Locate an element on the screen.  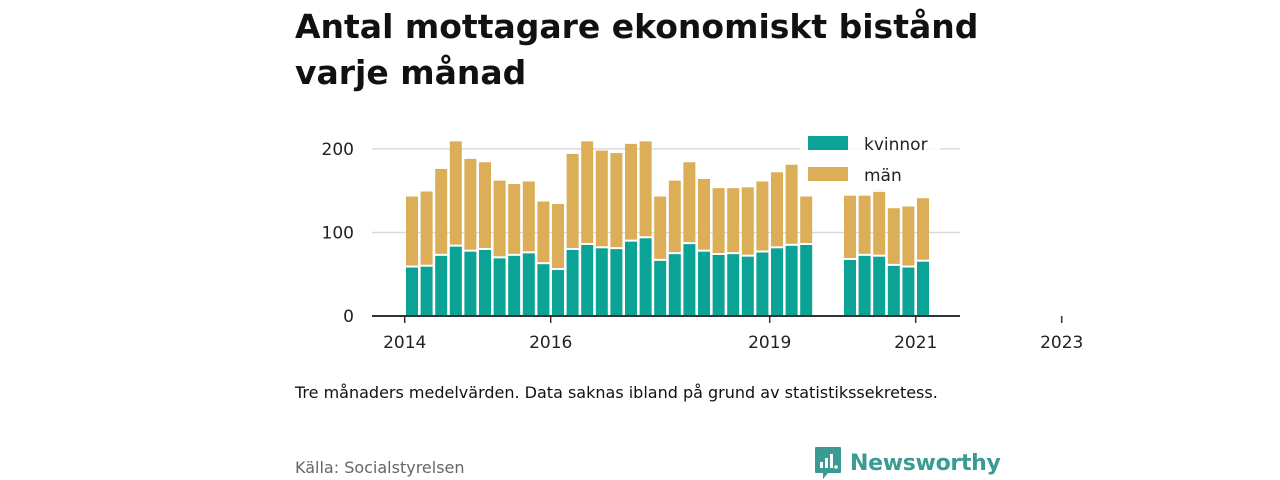
legend-label: kvinnor is located at coordinates (896, 145).